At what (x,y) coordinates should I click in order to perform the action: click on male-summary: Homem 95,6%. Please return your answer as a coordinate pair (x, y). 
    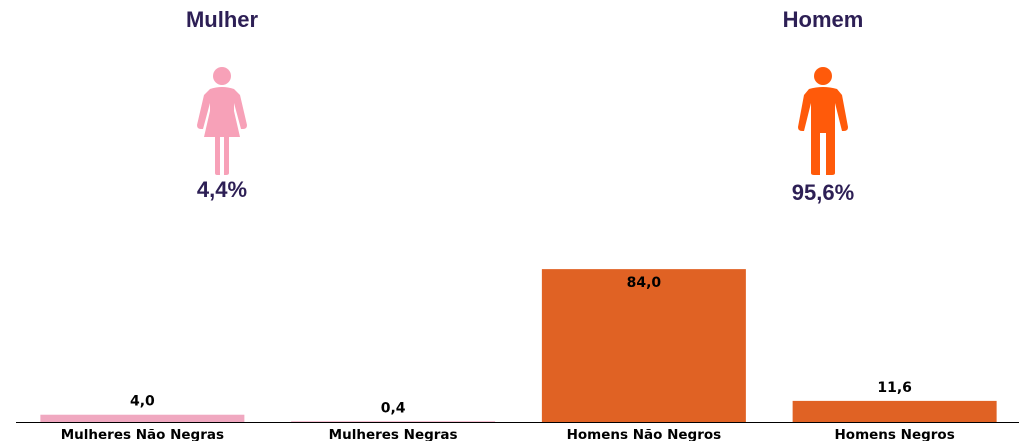
    Looking at the image, I should click on (823, 103).